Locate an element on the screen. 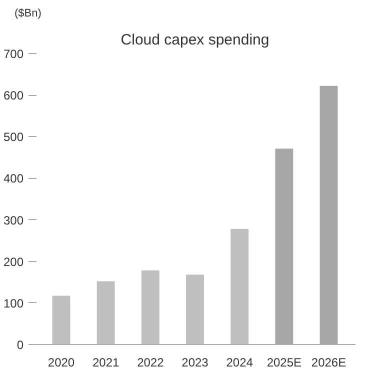  y-tick-label: 500 is located at coordinates (13, 137).